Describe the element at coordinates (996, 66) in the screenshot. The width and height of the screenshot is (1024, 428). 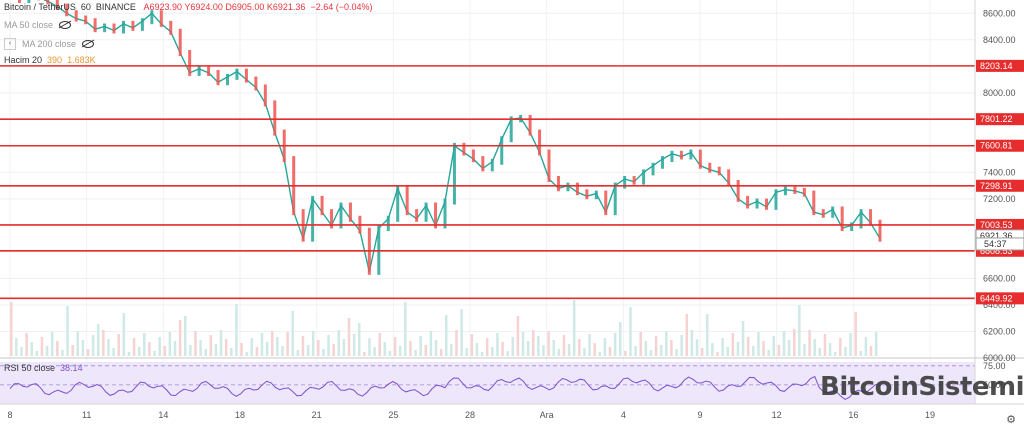
I see `level-tag-label: 8203.14` at that location.